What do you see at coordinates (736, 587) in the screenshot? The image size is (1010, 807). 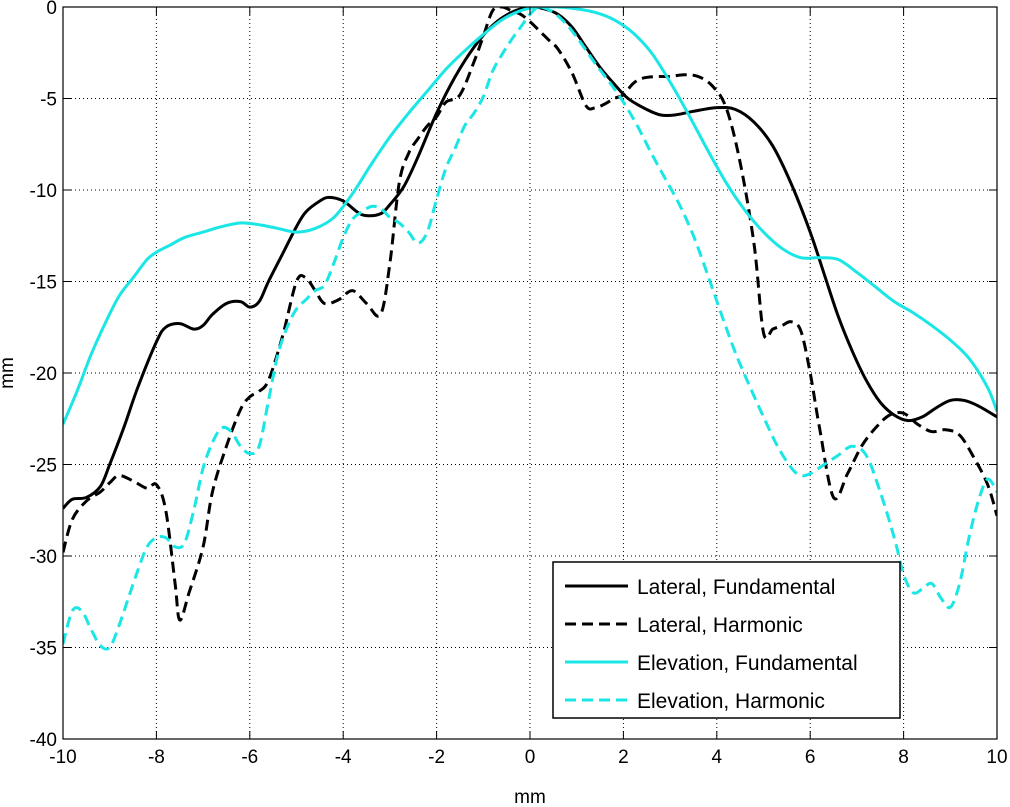 I see `legend-label-lateral-fundamental: Lateral, Fundamental` at bounding box center [736, 587].